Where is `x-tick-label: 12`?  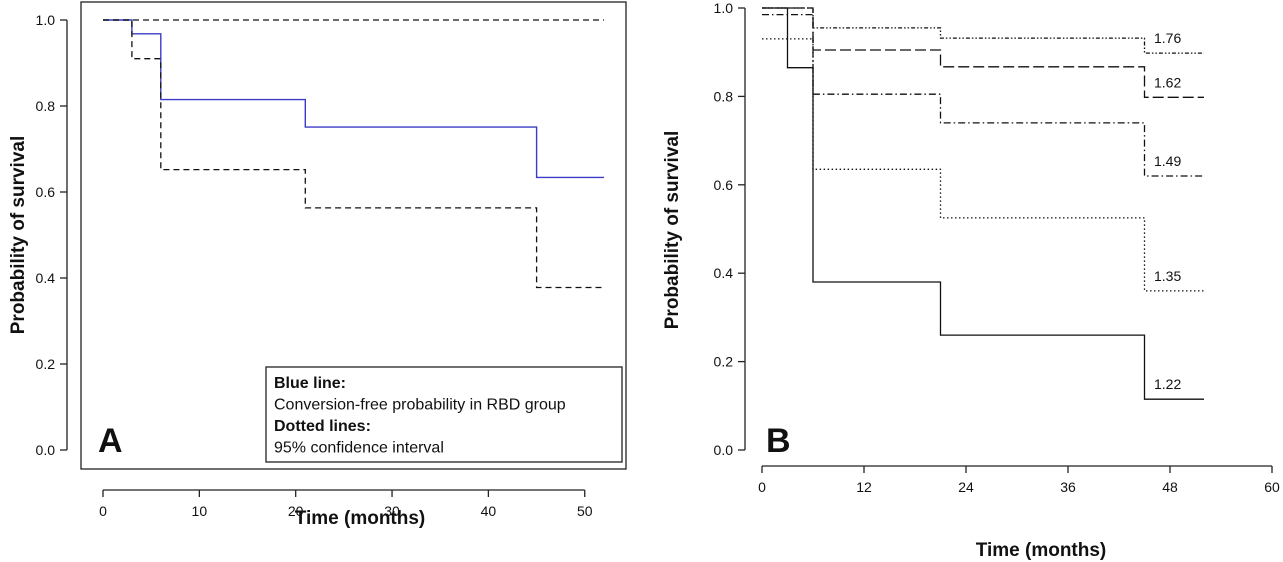
x-tick-label: 12 is located at coordinates (864, 487).